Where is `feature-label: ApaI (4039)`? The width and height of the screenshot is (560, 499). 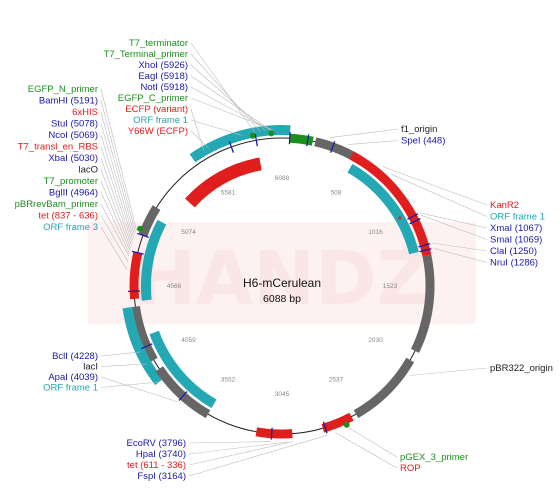
feature-label: ApaI (4039) is located at coordinates (73, 377).